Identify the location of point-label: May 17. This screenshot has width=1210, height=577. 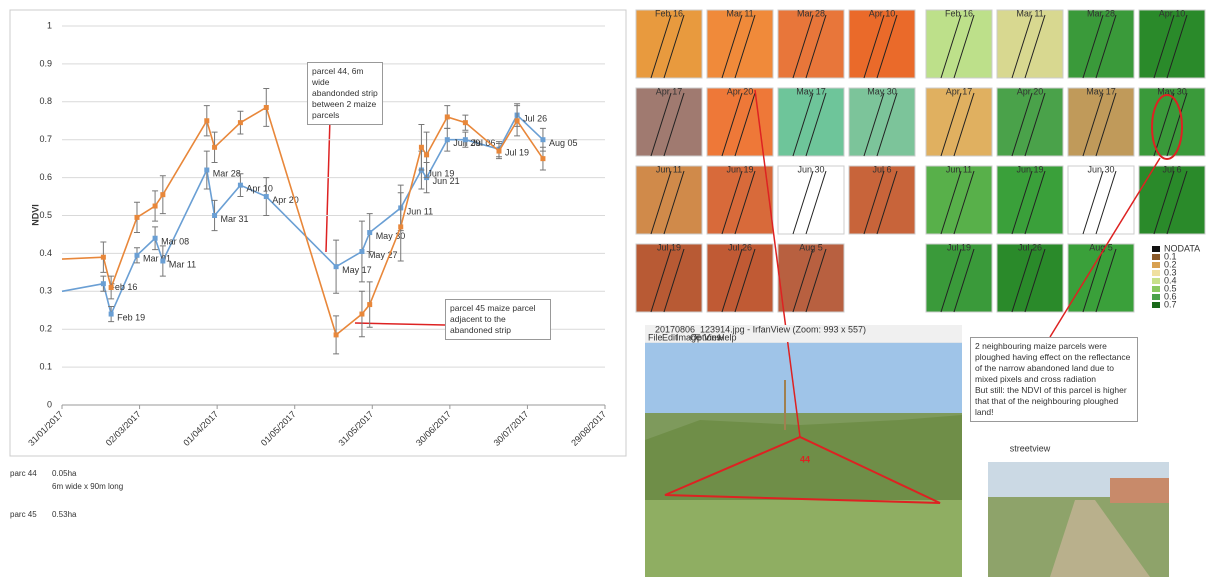
(357, 270).